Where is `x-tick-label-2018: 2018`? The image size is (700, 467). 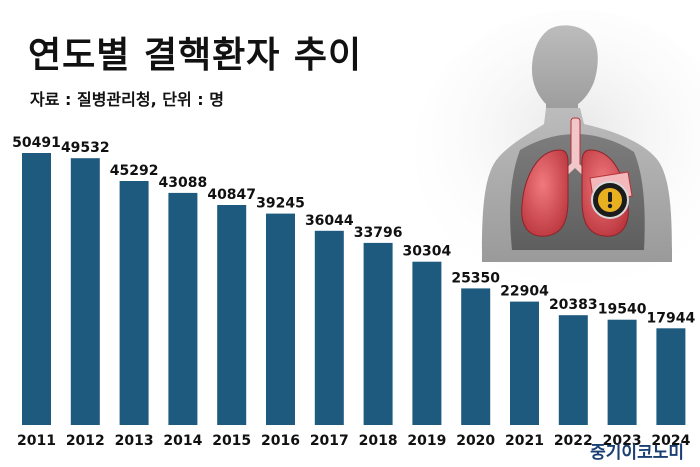
x-tick-label-2018: 2018 is located at coordinates (378, 441).